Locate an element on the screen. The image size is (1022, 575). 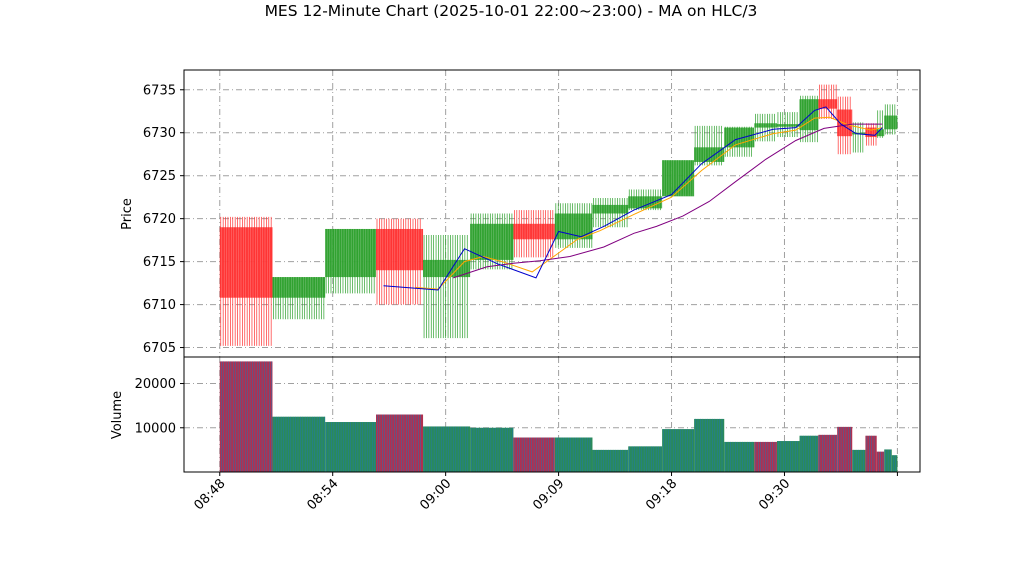
price-ytick-label: 6715 is located at coordinates (159, 262).